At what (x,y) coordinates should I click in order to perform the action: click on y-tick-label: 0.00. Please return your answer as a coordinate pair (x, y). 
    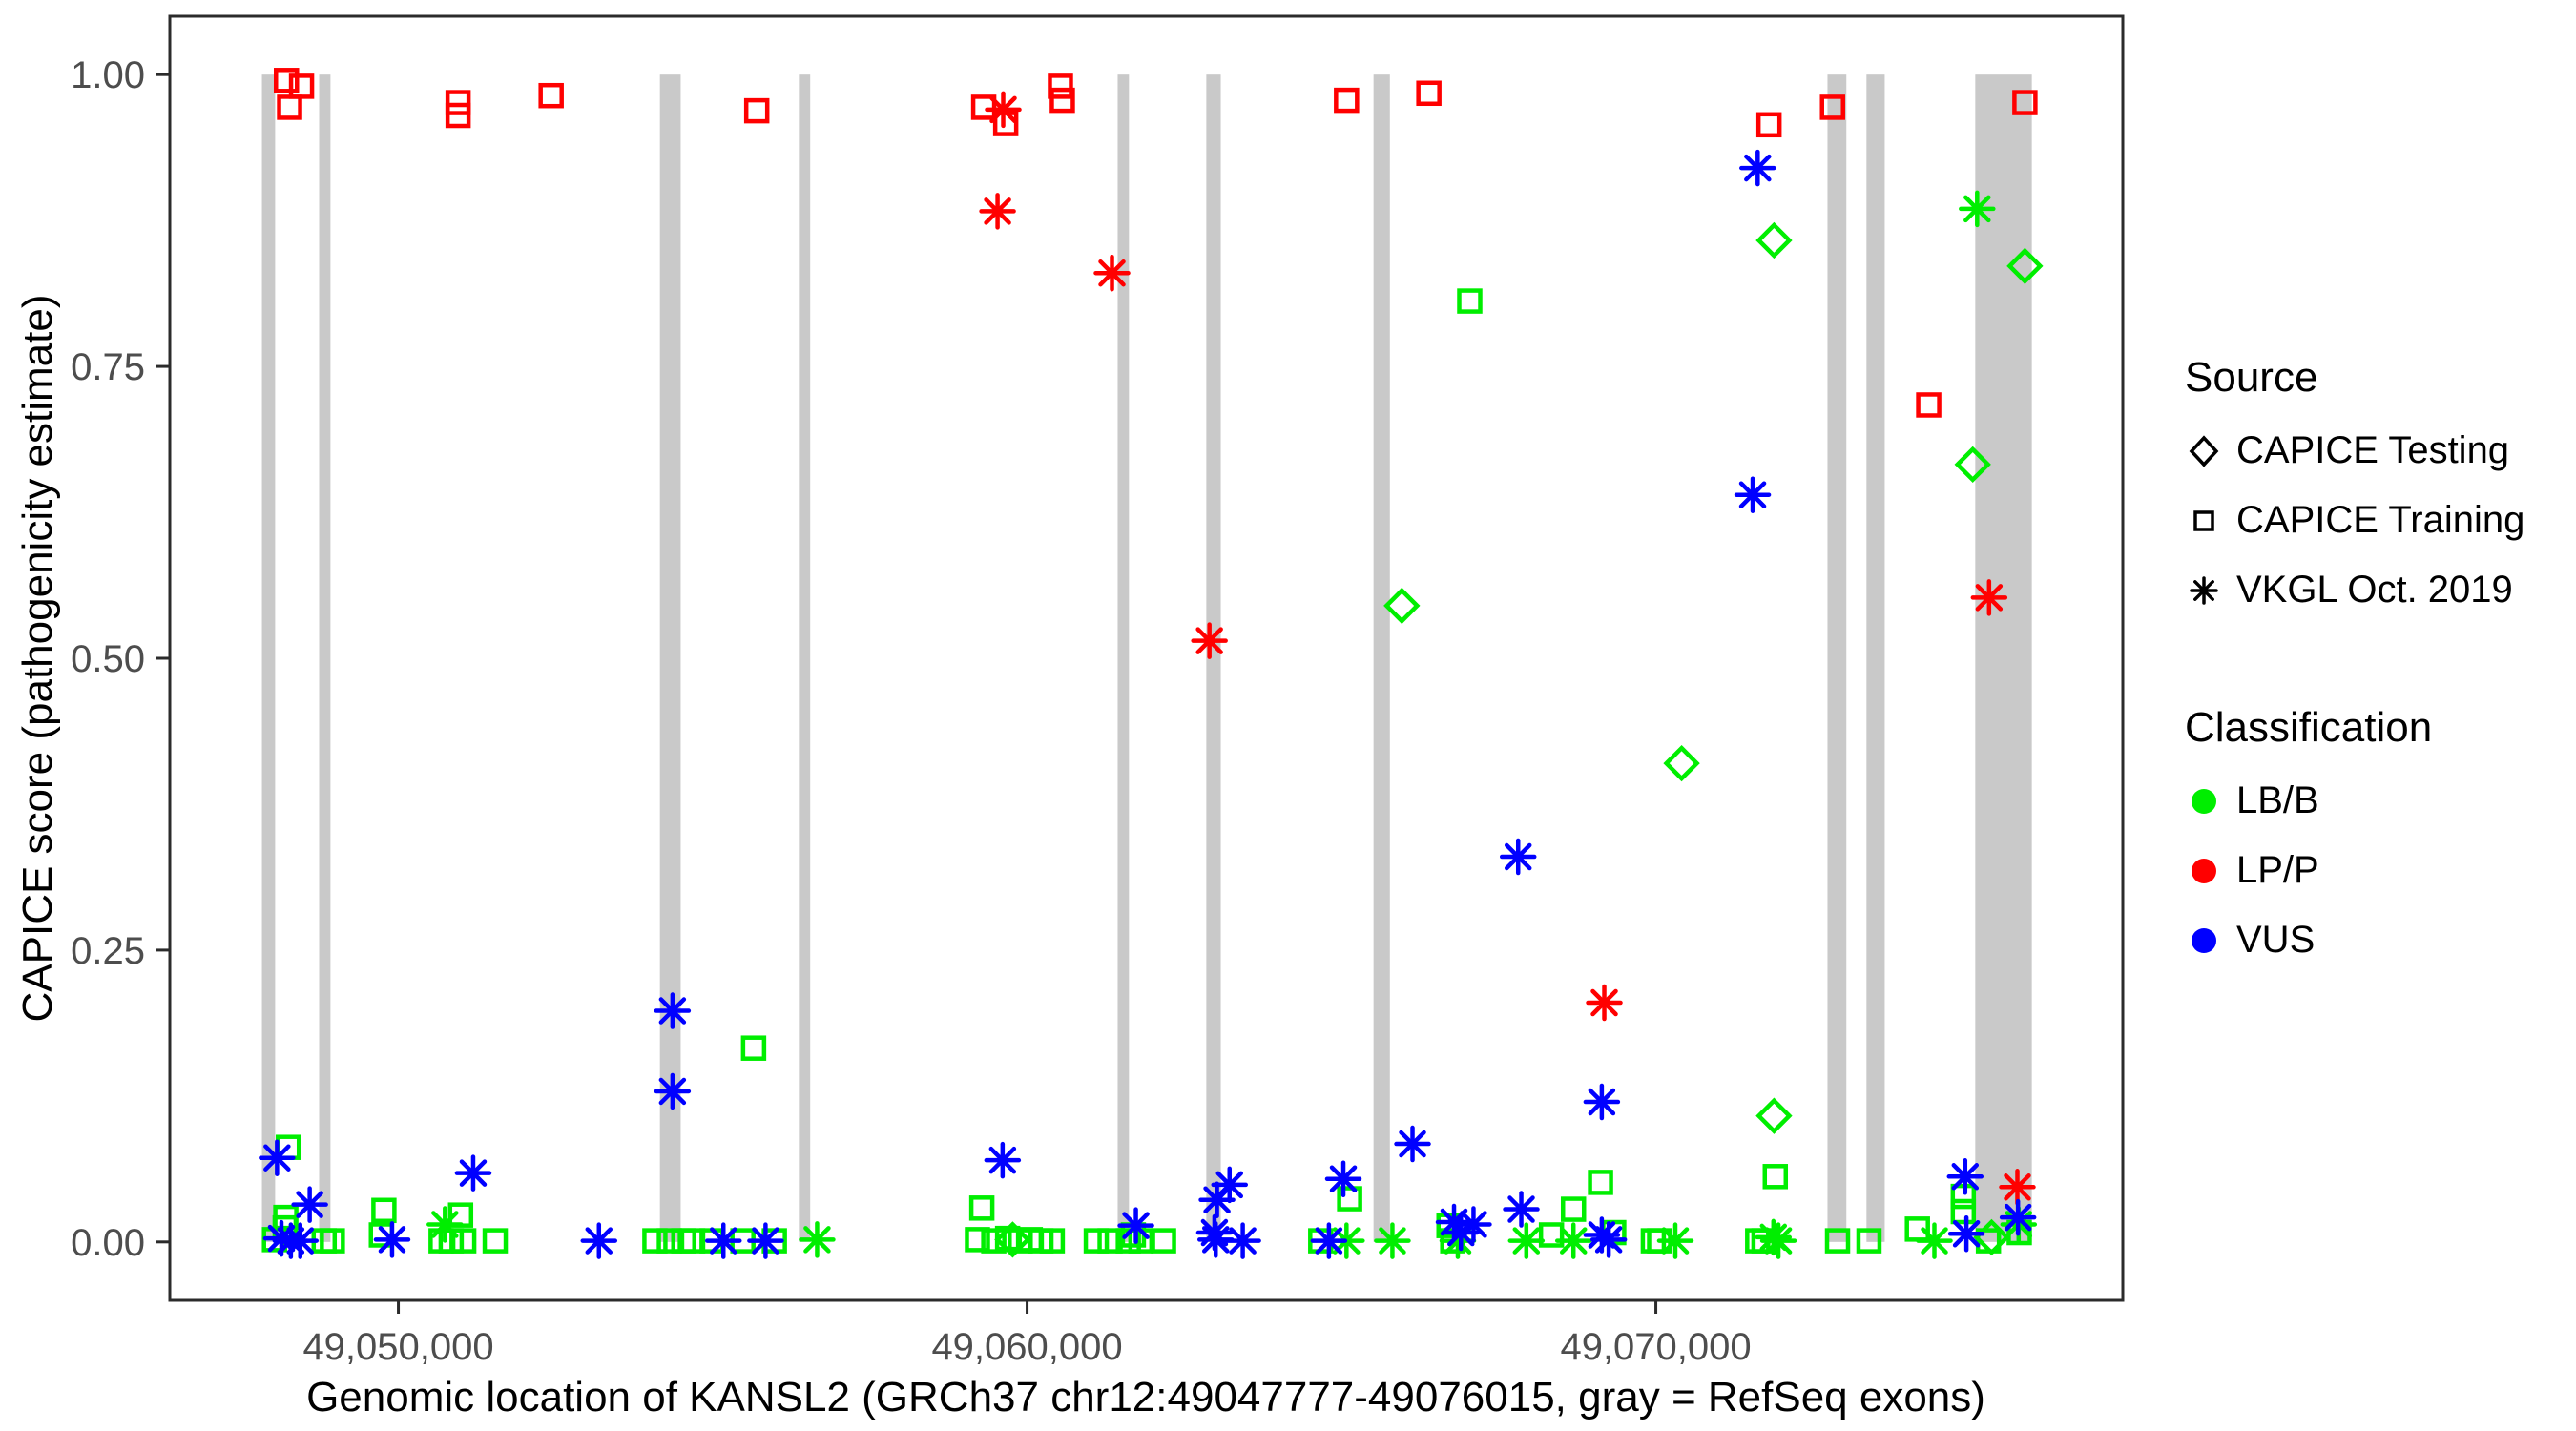
    Looking at the image, I should click on (108, 1243).